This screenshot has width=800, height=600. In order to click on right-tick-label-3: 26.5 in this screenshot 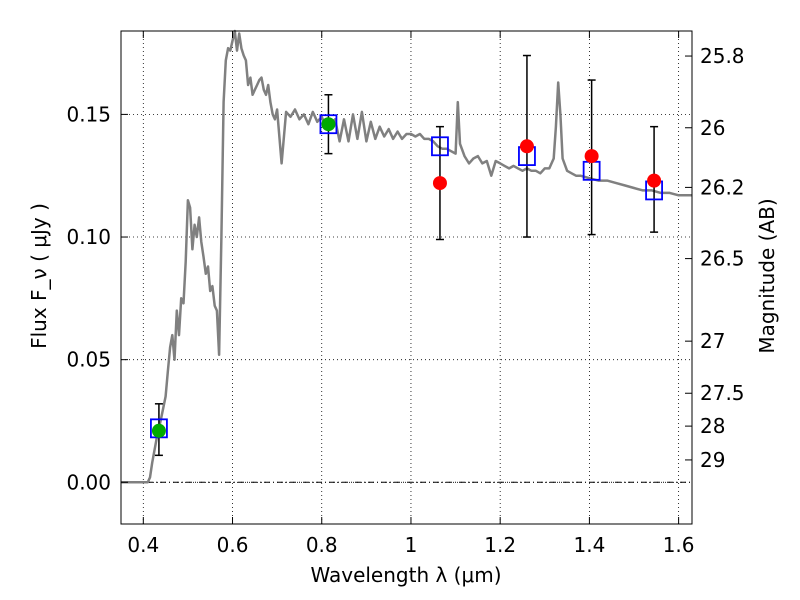, I will do `click(722, 259)`.